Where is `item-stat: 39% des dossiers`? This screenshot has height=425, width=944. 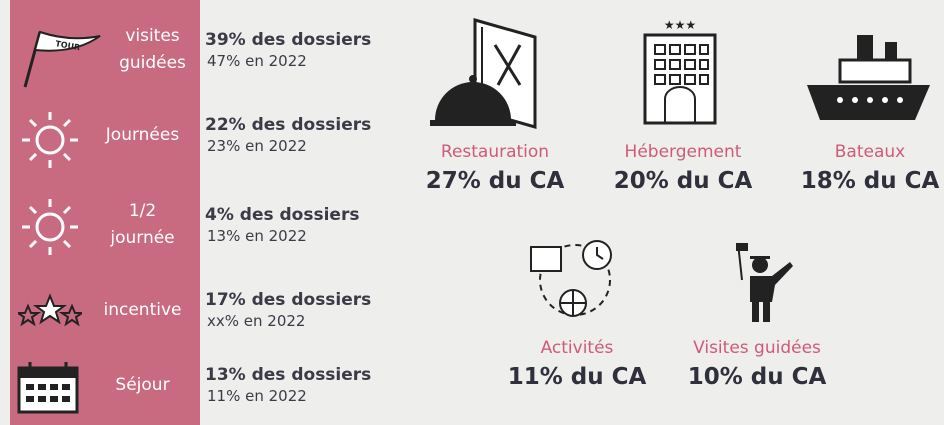 item-stat: 39% des dossiers is located at coordinates (288, 40).